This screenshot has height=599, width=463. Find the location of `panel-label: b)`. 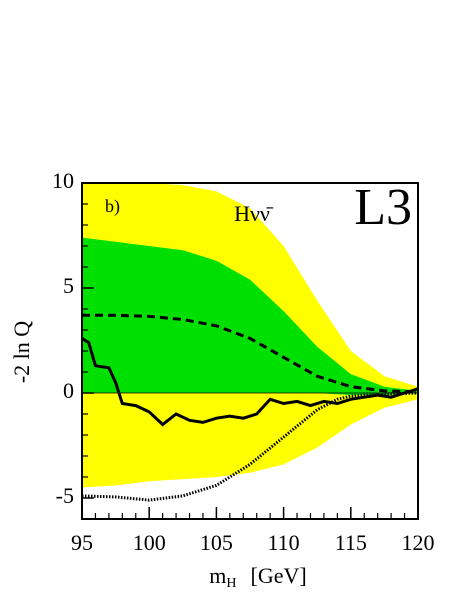

panel-label: b) is located at coordinates (112, 206).